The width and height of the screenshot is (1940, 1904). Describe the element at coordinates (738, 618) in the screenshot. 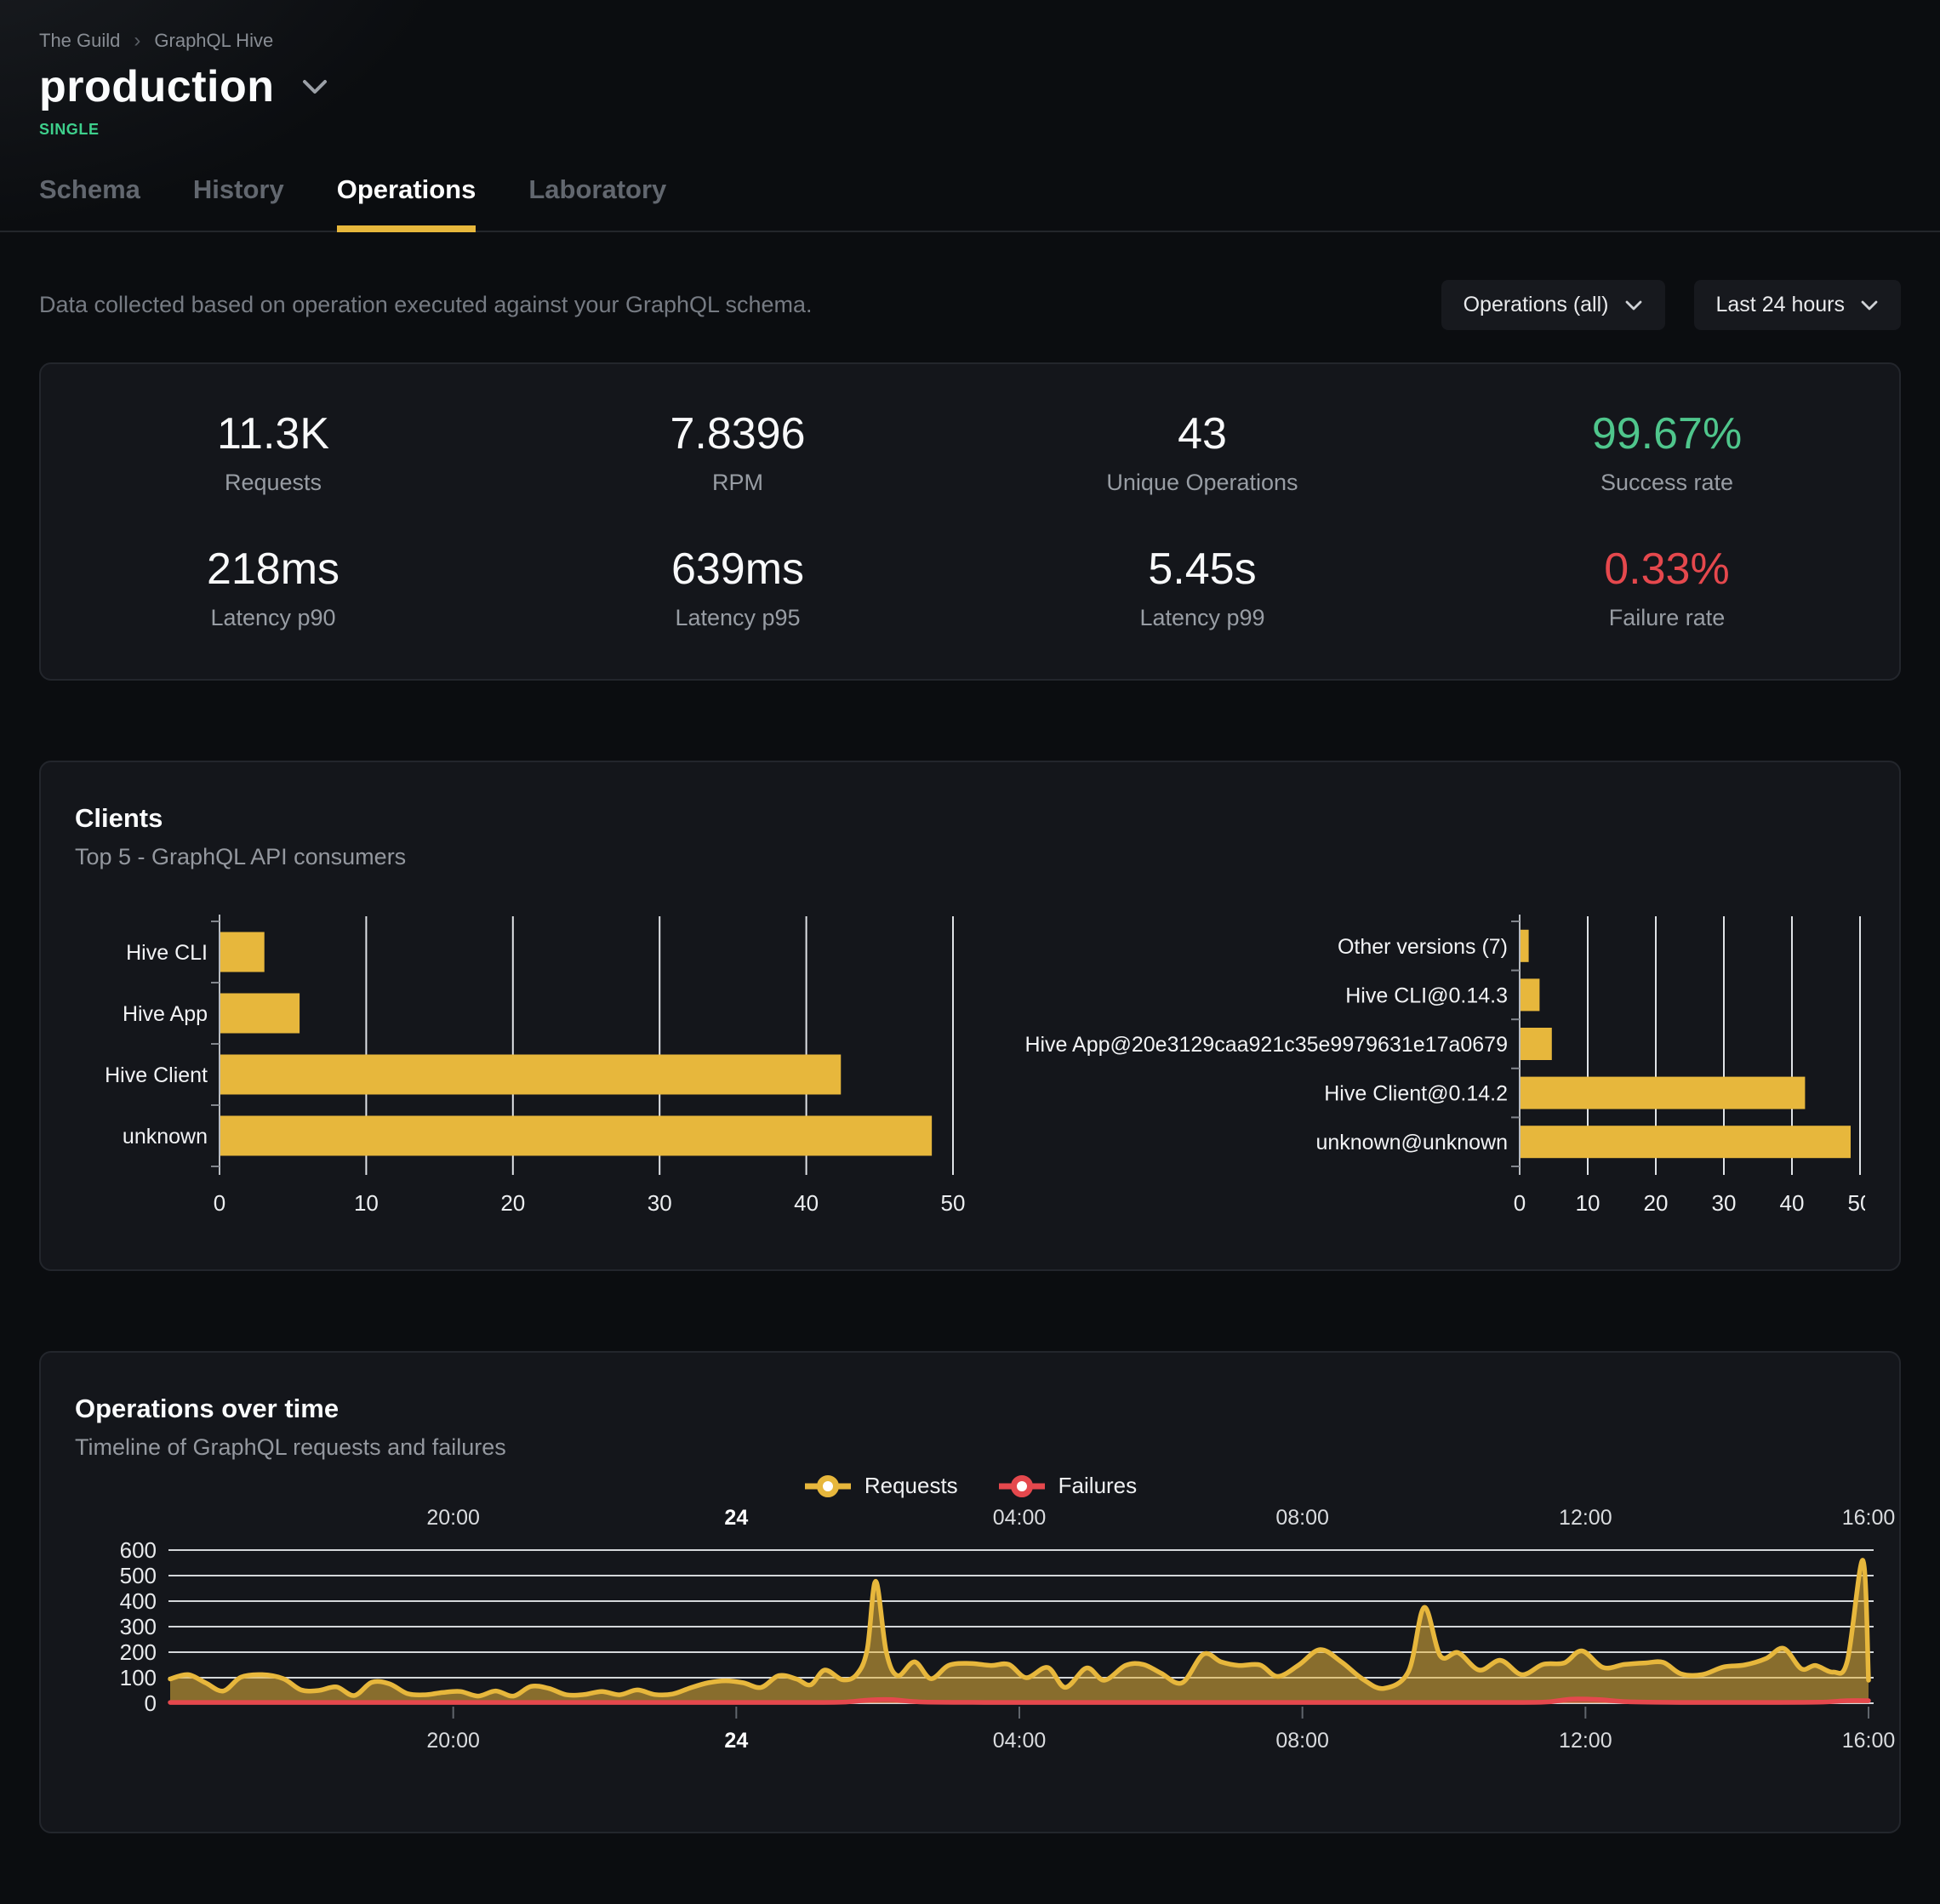

I see `stat-label: Latency p95` at that location.